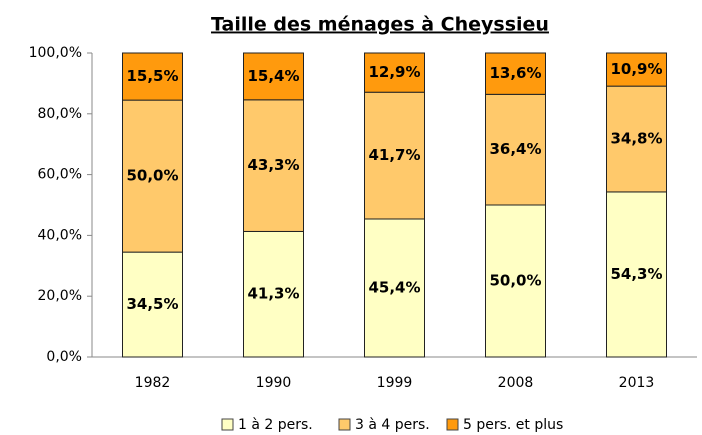 The image size is (702, 435). I want to click on x-tick-label: 1999, so click(395, 383).